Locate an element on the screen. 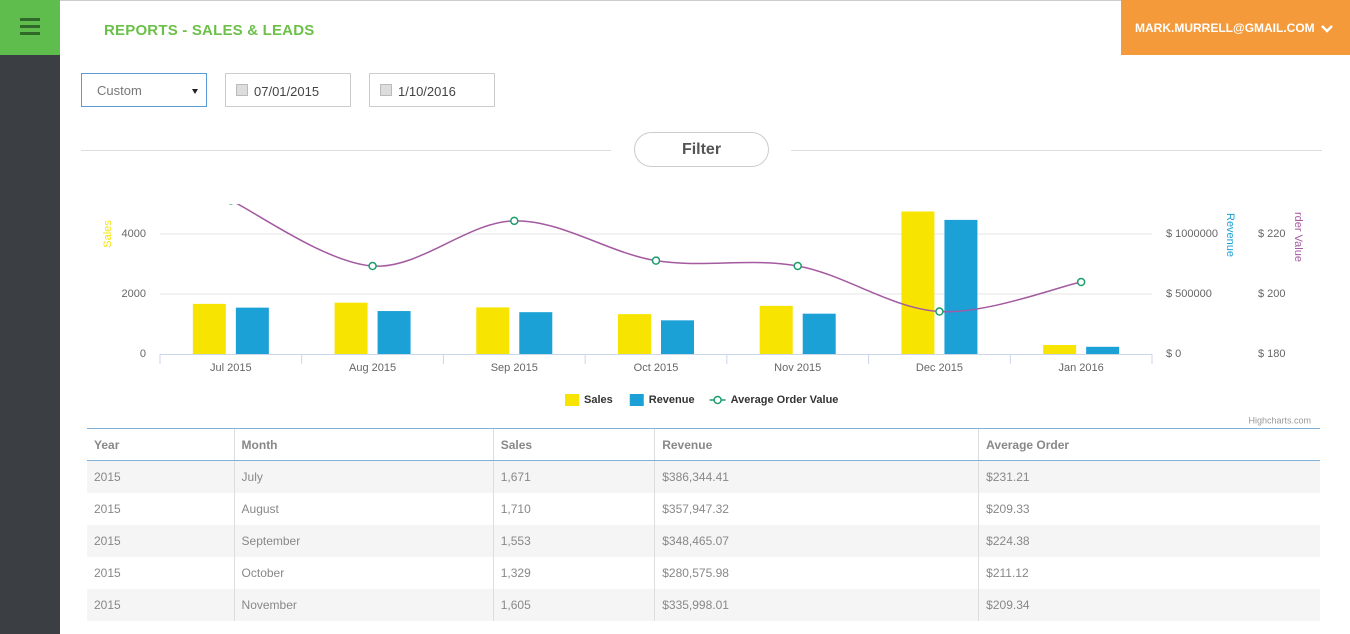 Image resolution: width=1350 pixels, height=634 pixels. x-tick-label: Oct 2015 is located at coordinates (656, 368).